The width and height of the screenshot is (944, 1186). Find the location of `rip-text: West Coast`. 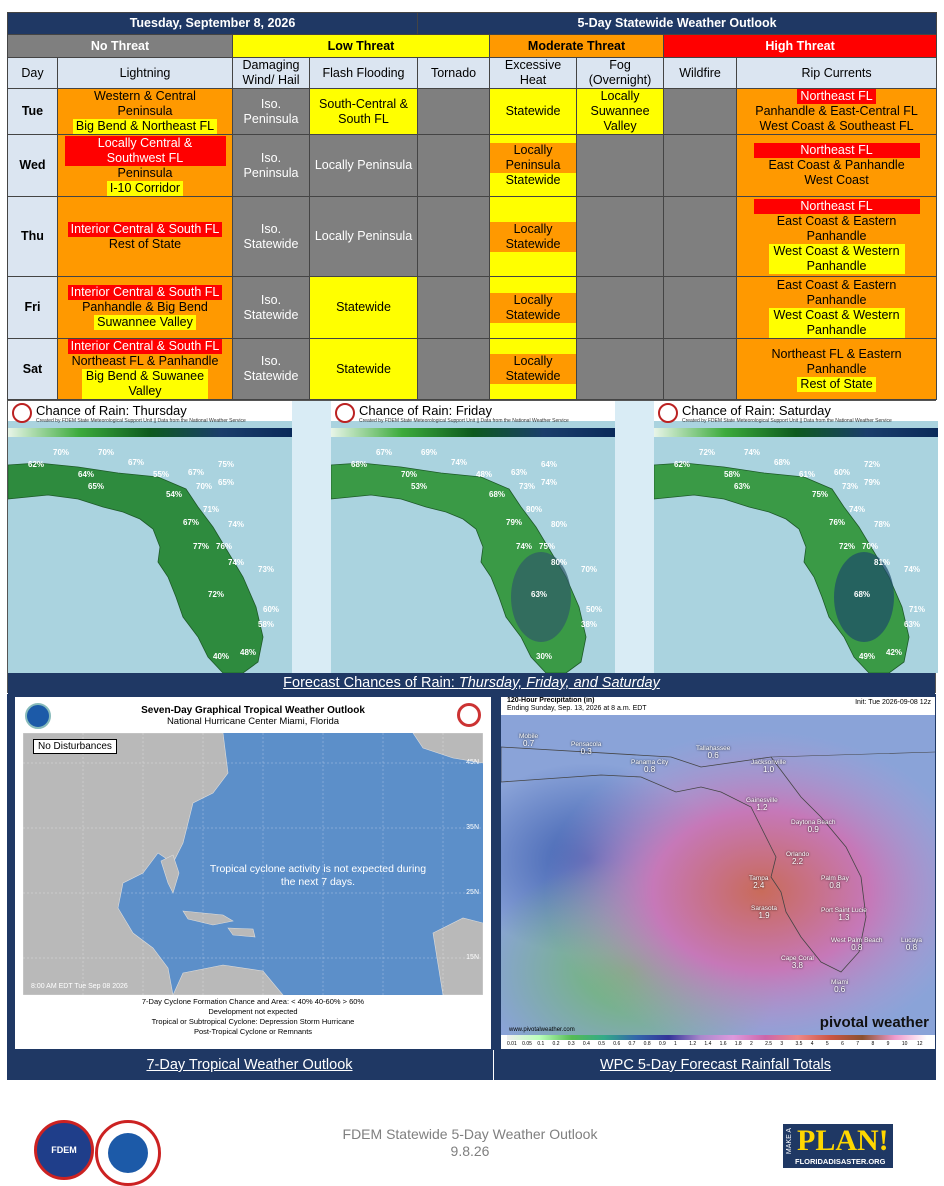

rip-text: West Coast is located at coordinates (836, 180).